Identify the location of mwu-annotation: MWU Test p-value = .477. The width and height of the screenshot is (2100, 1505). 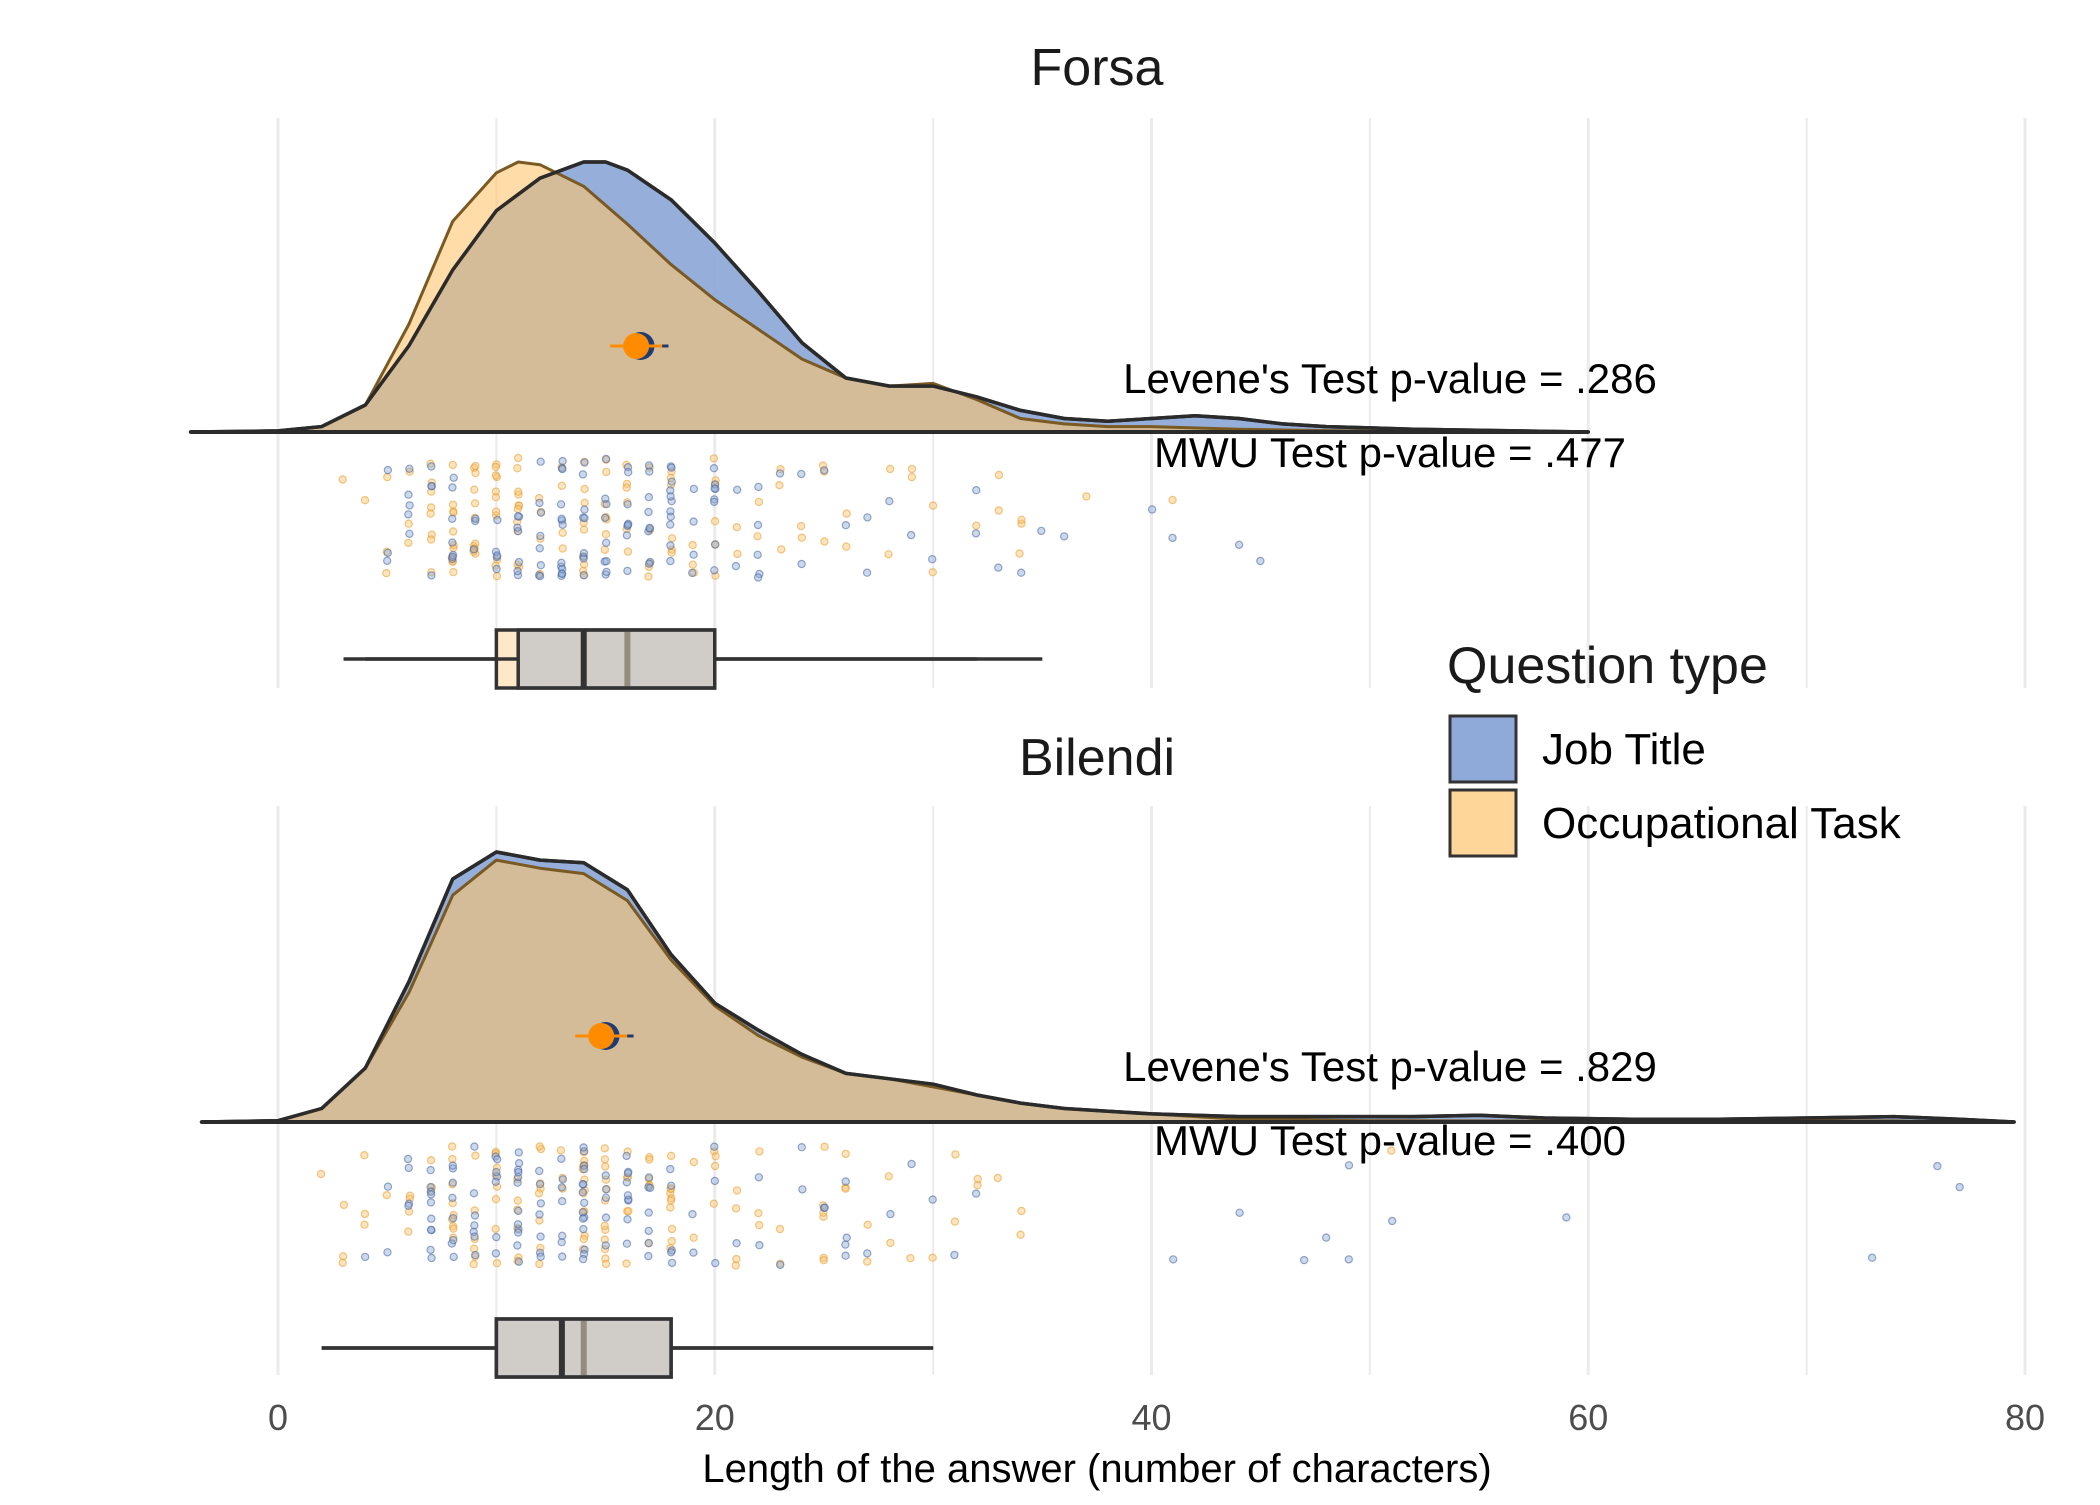
(1390, 452).